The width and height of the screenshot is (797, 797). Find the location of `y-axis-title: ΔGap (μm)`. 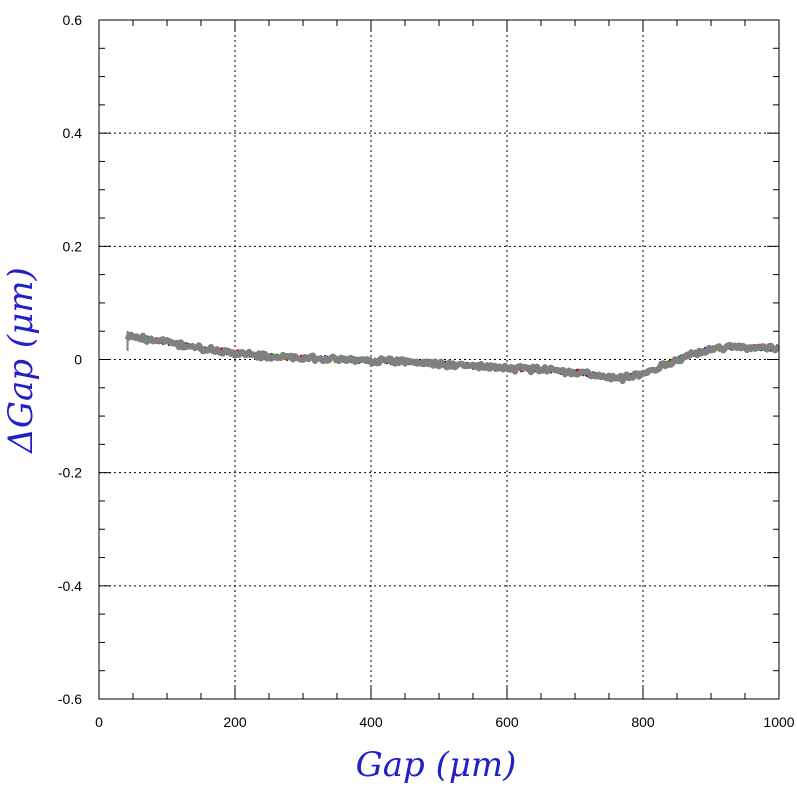

y-axis-title: ΔGap (μm) is located at coordinates (21, 360).